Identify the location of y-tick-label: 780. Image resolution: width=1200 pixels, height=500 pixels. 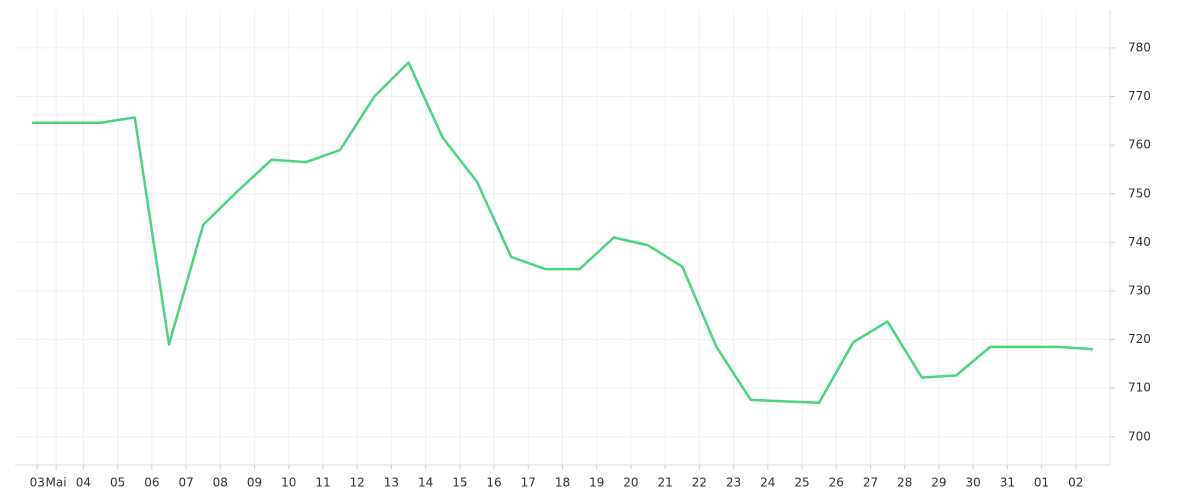
(1139, 47).